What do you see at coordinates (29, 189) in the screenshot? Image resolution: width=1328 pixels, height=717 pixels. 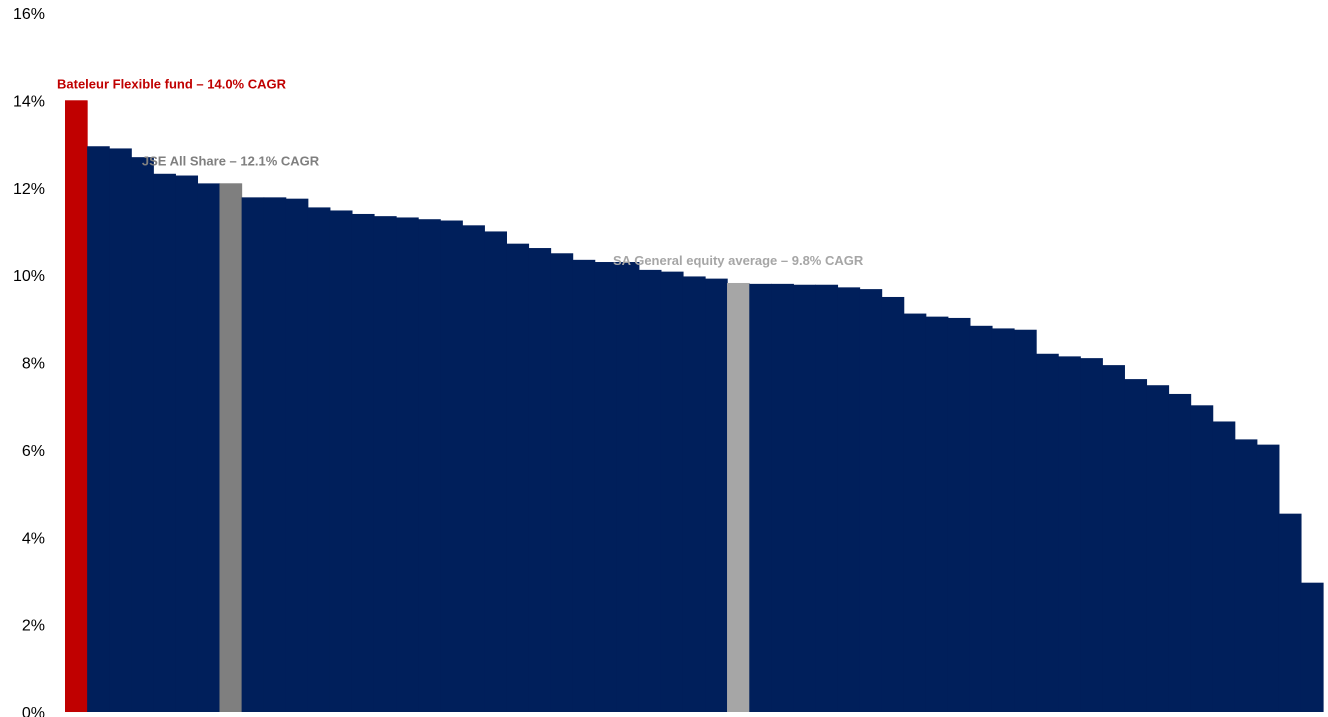 I see `y-tick-label: 12%` at bounding box center [29, 189].